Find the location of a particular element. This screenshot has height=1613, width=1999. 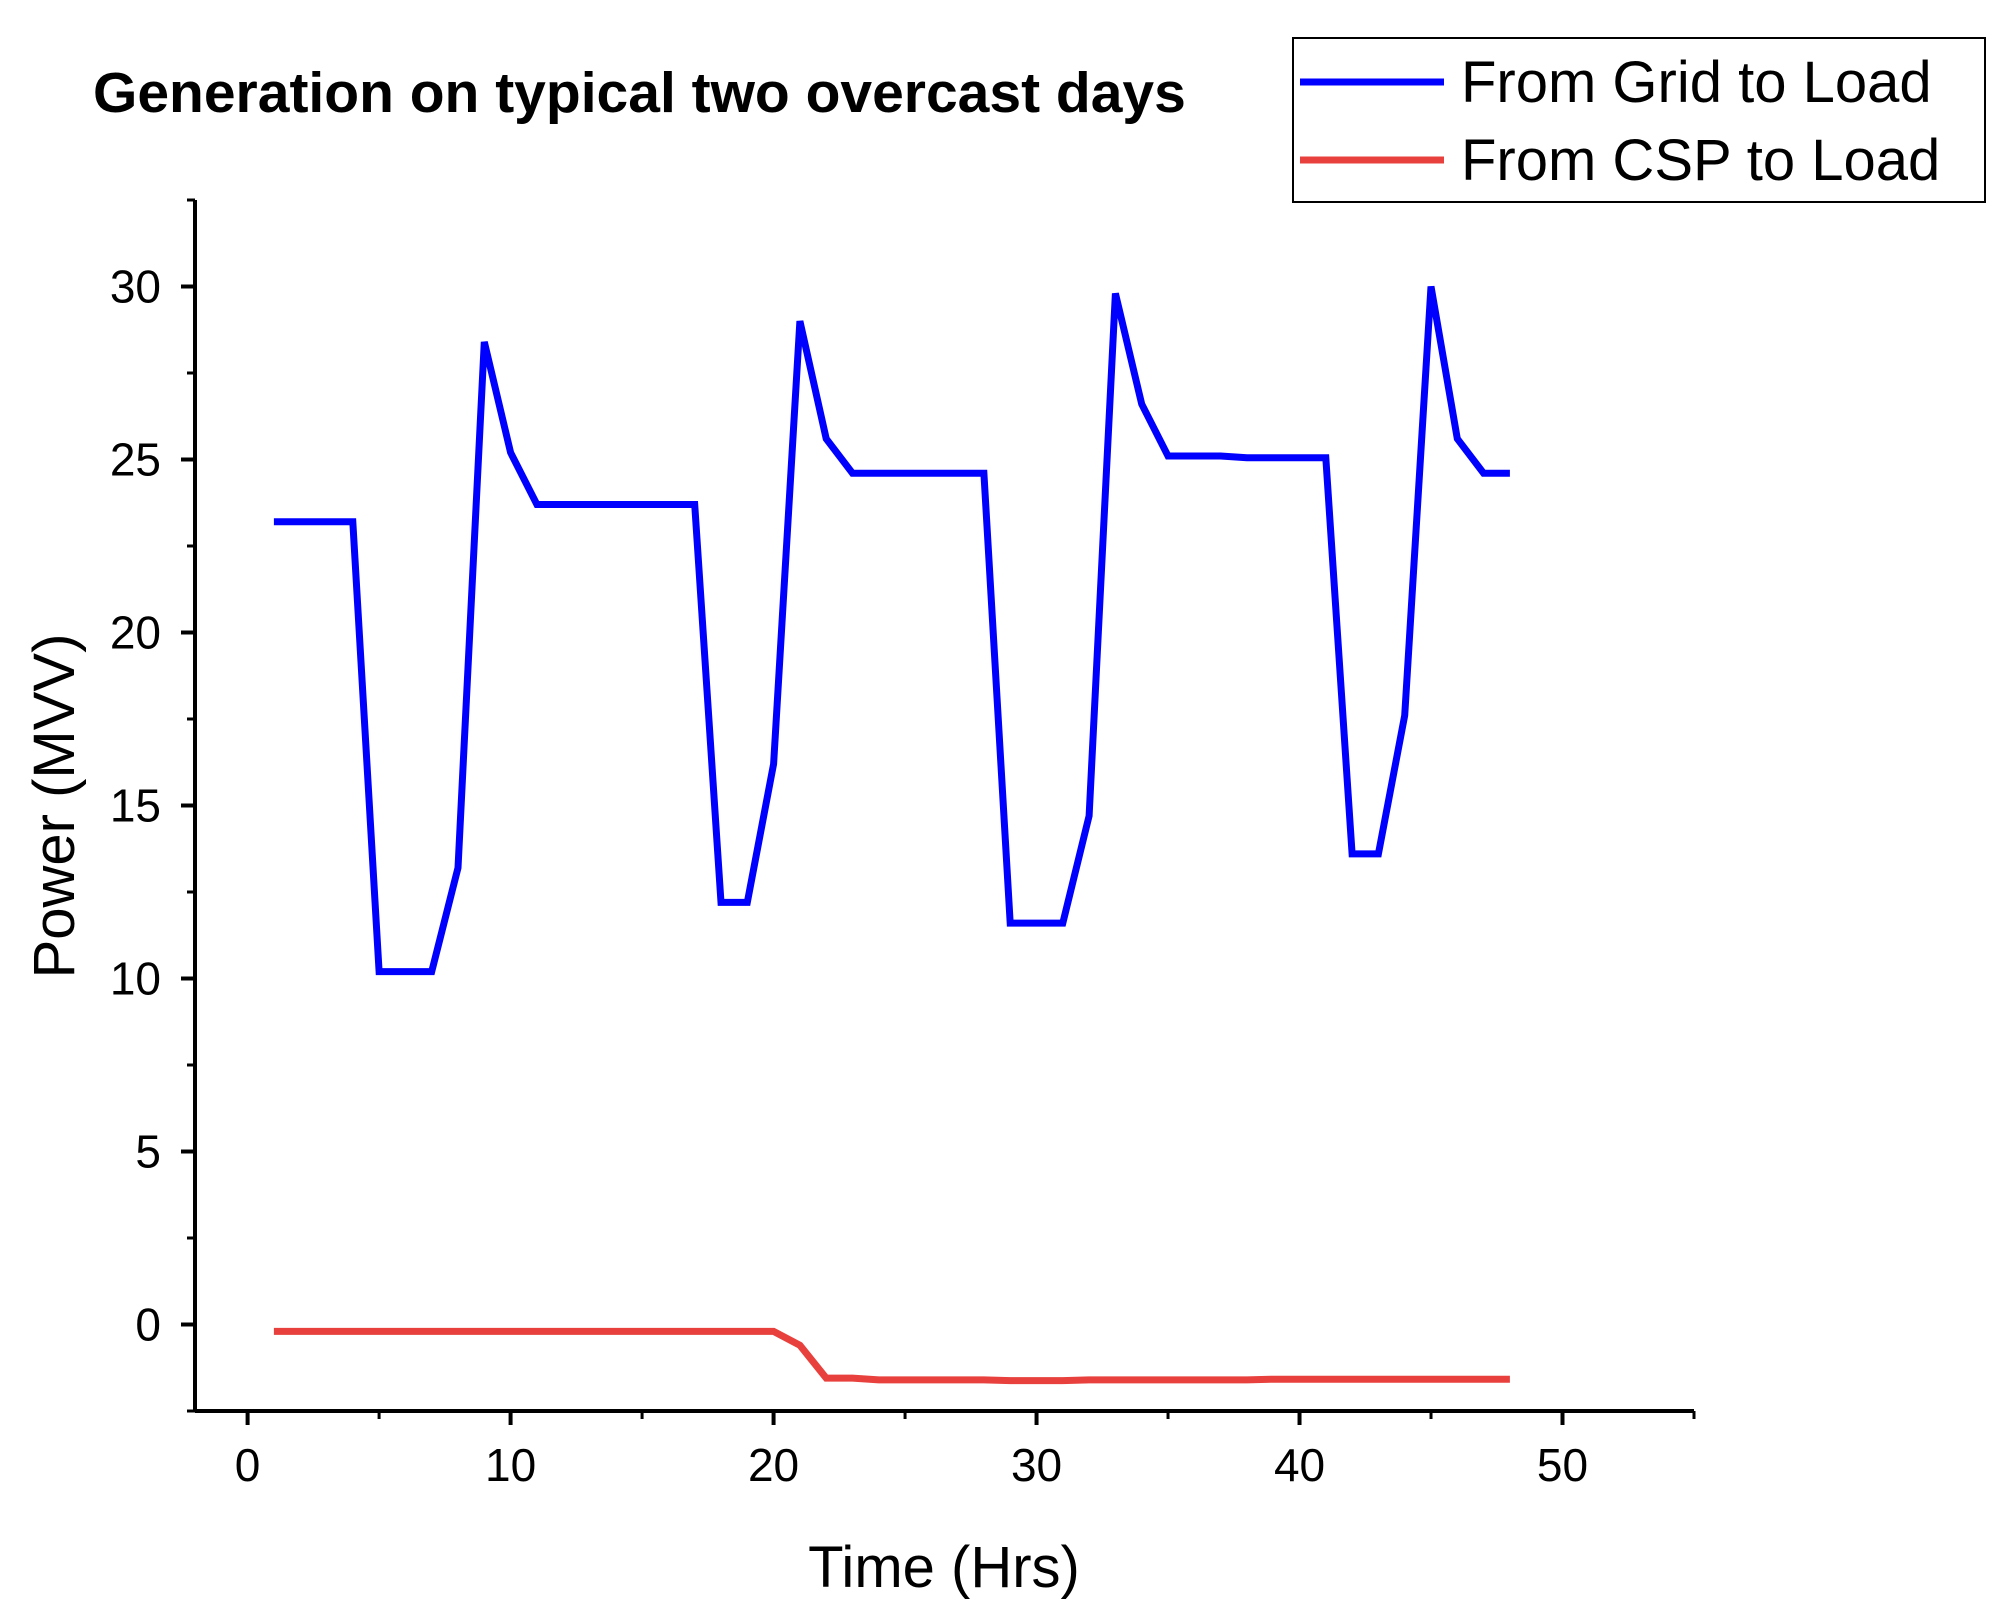

series-line-csp-to-load is located at coordinates (891, 1356).